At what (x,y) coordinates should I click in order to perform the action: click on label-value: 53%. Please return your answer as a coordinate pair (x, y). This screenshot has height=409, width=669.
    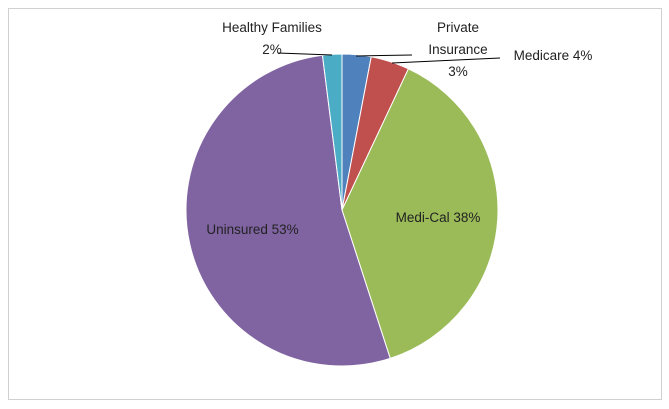
    Looking at the image, I should click on (285, 229).